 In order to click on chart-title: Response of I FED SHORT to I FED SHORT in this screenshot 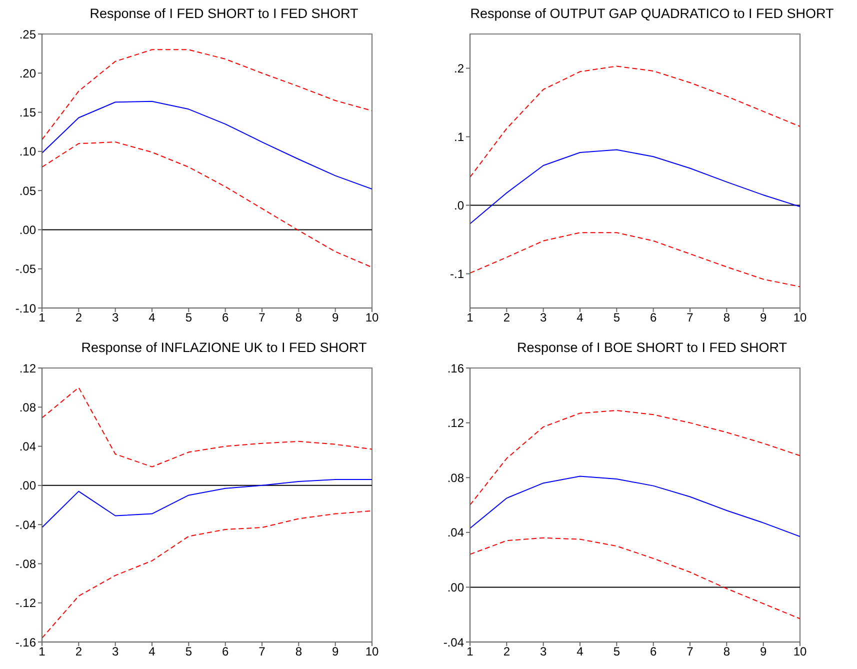, I will do `click(224, 14)`.